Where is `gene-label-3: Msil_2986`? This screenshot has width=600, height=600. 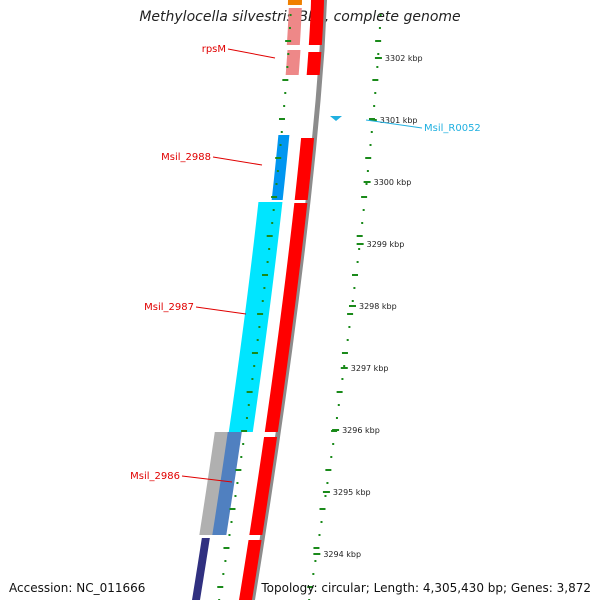 gene-label-3: Msil_2986 is located at coordinates (155, 476).